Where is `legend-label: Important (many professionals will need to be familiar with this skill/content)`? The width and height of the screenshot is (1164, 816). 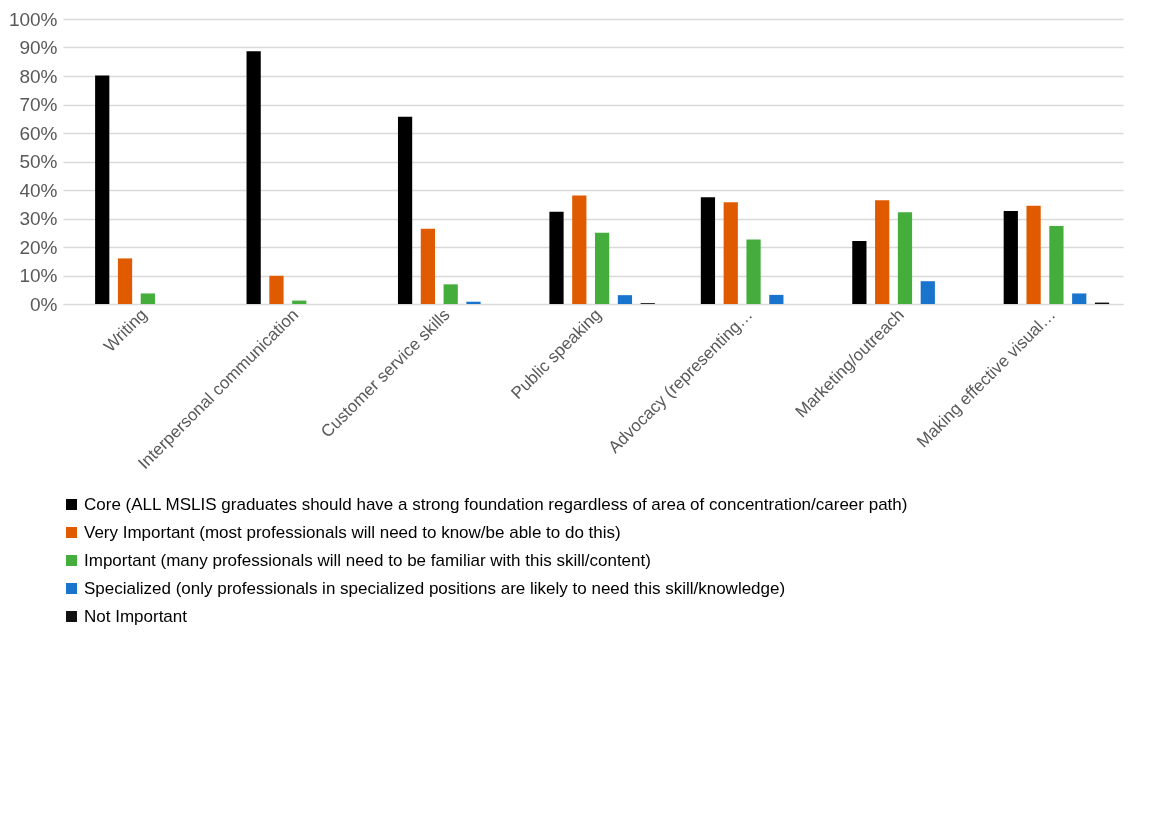 legend-label: Important (many professionals will need to be familiar with this skill/content) is located at coordinates (367, 560).